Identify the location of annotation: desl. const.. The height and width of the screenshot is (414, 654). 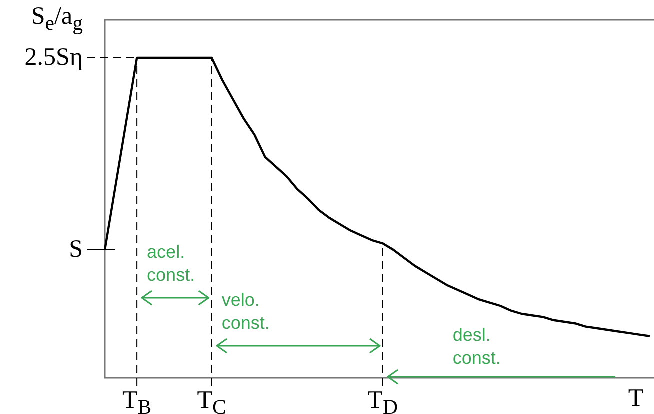
(476, 347).